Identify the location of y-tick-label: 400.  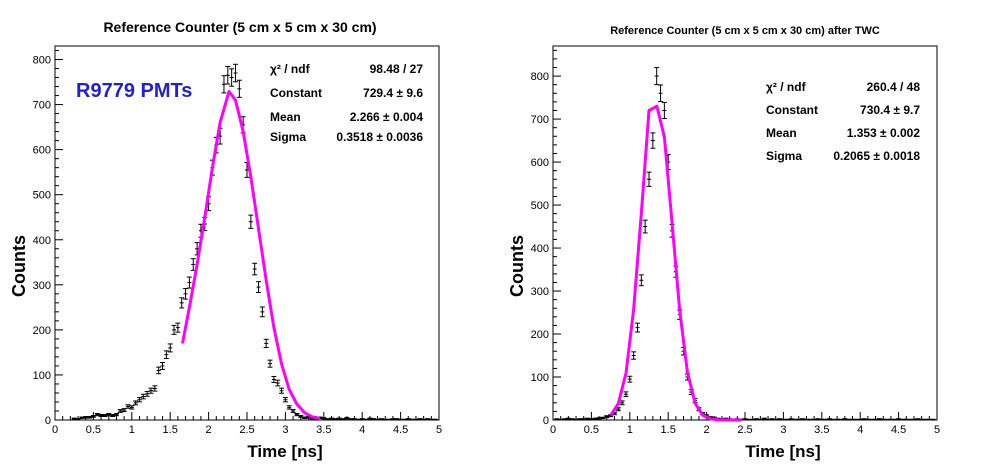
(540, 249).